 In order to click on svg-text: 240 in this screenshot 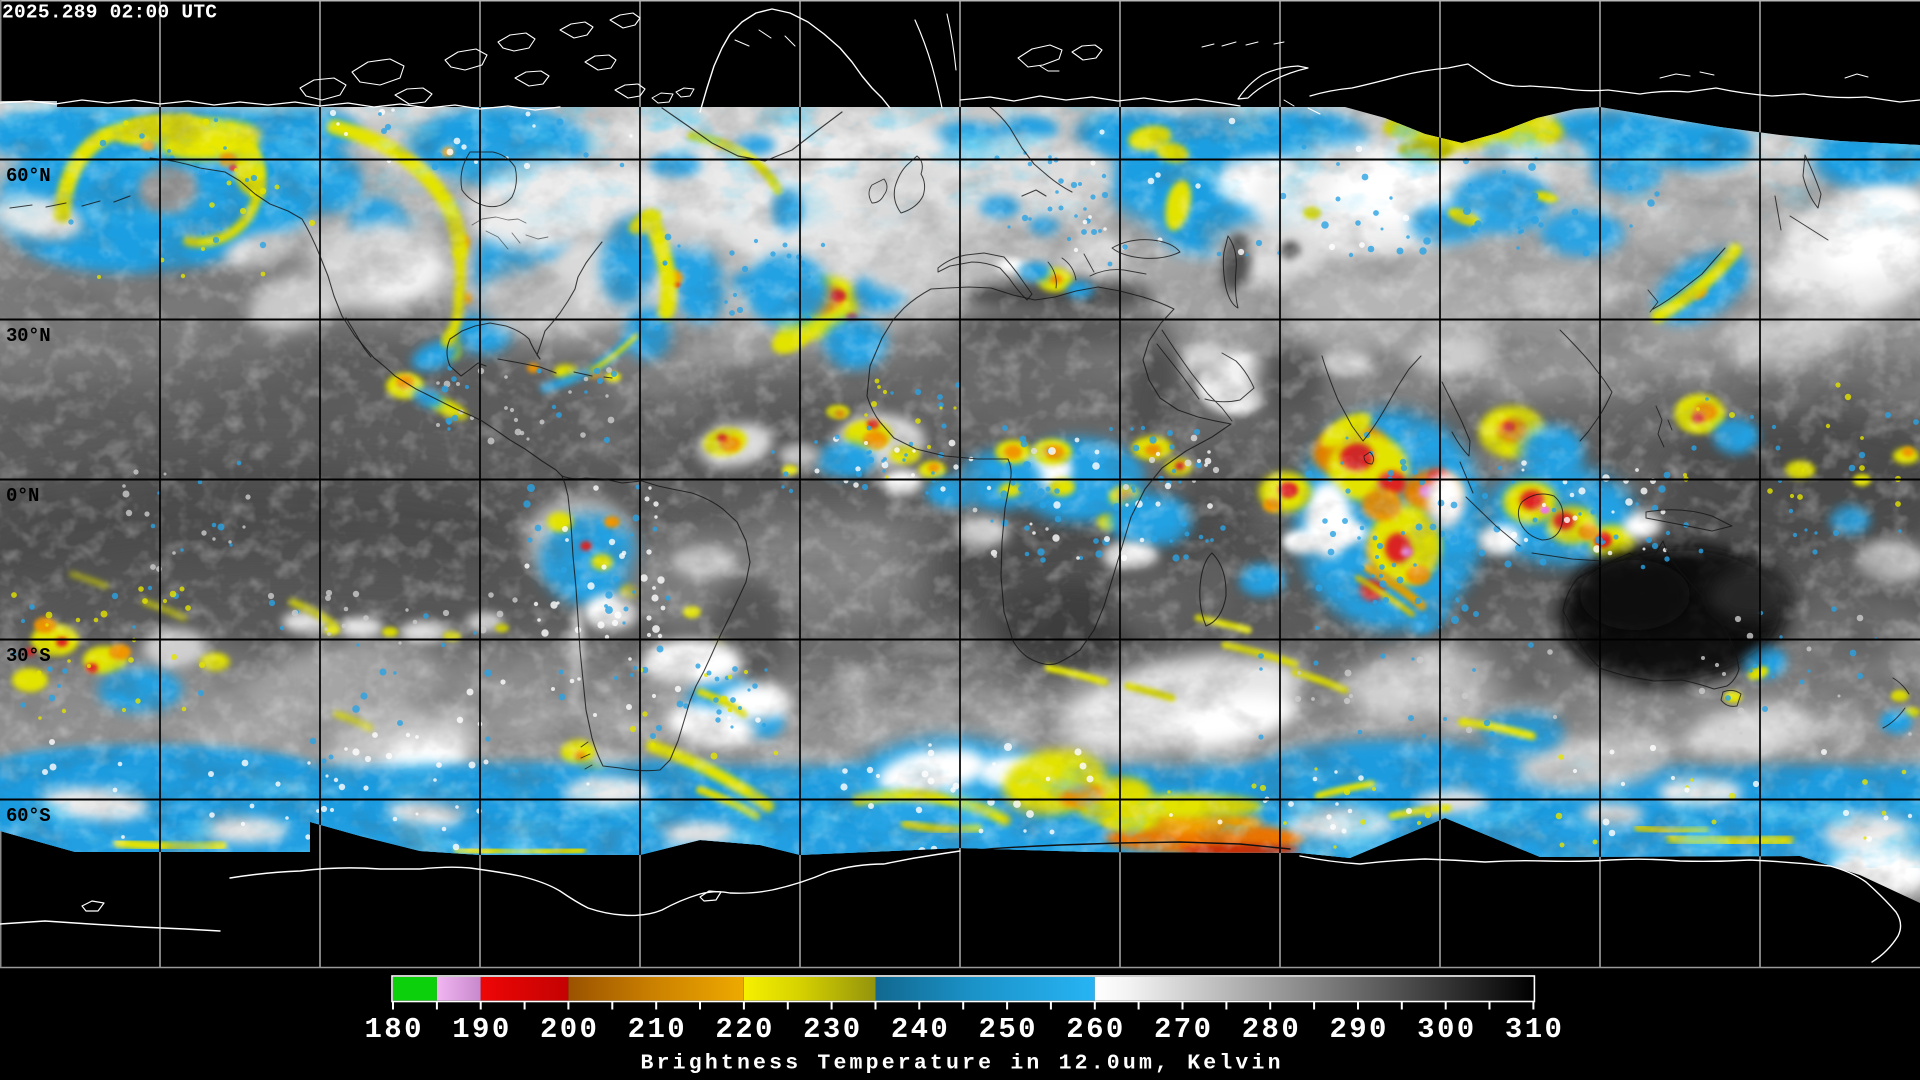, I will do `click(919, 1029)`.